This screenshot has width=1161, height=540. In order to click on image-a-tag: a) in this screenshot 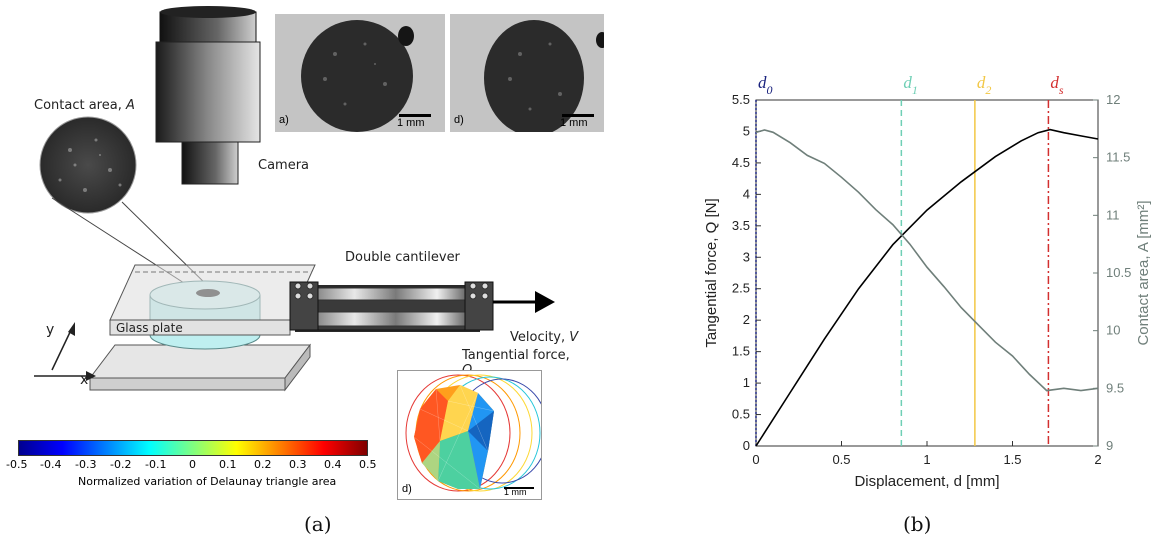, I will do `click(284, 120)`.